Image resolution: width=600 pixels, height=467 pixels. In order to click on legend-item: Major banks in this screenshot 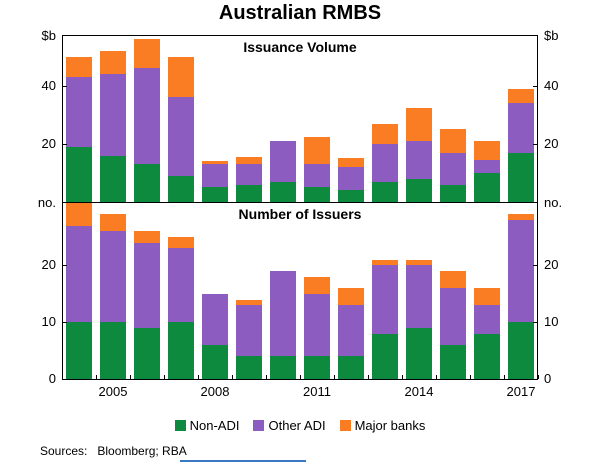, I will do `click(382, 425)`.